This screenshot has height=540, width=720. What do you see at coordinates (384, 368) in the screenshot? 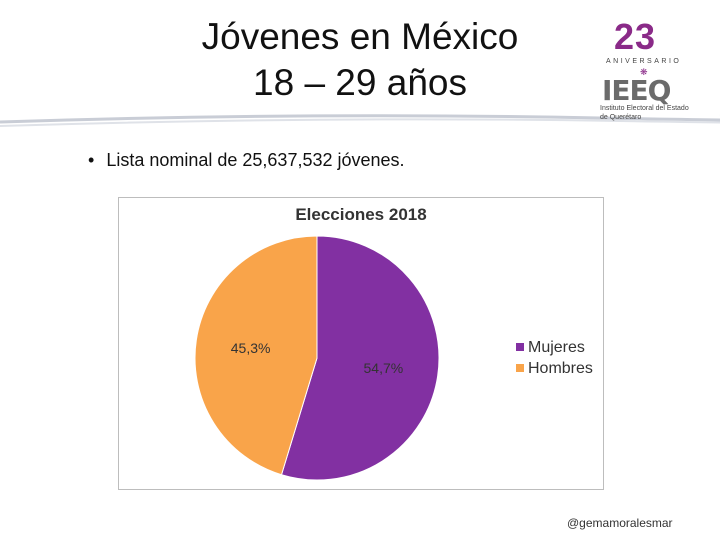
I see `data-label-mujeres: 54,7%` at bounding box center [384, 368].